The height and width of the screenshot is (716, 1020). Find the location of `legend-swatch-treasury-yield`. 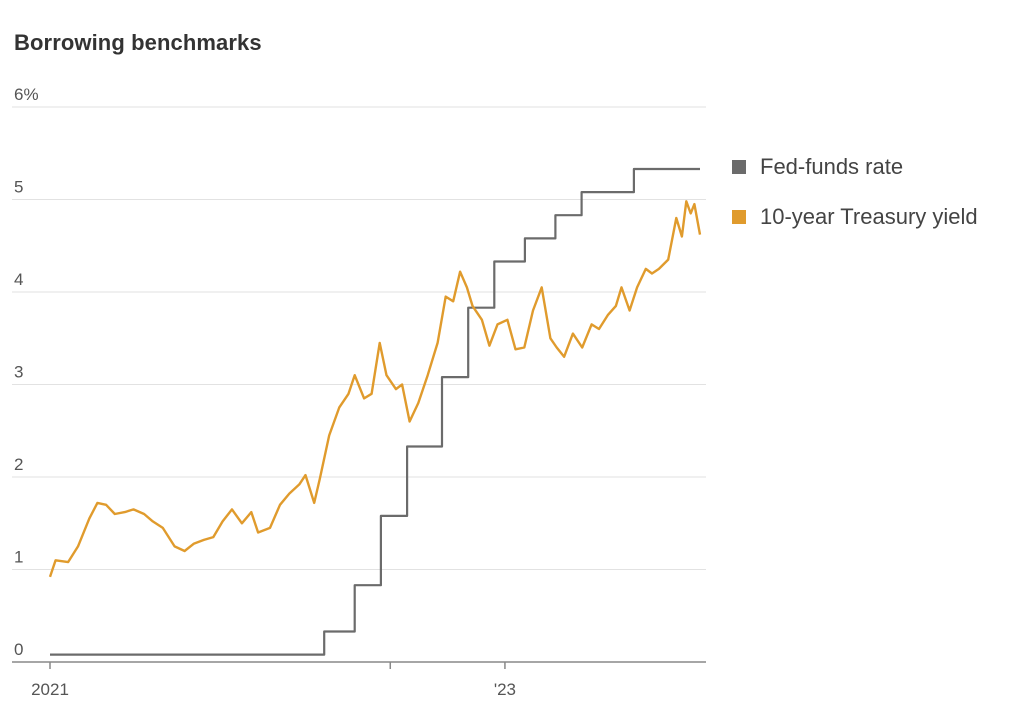

legend-swatch-treasury-yield is located at coordinates (739, 217).